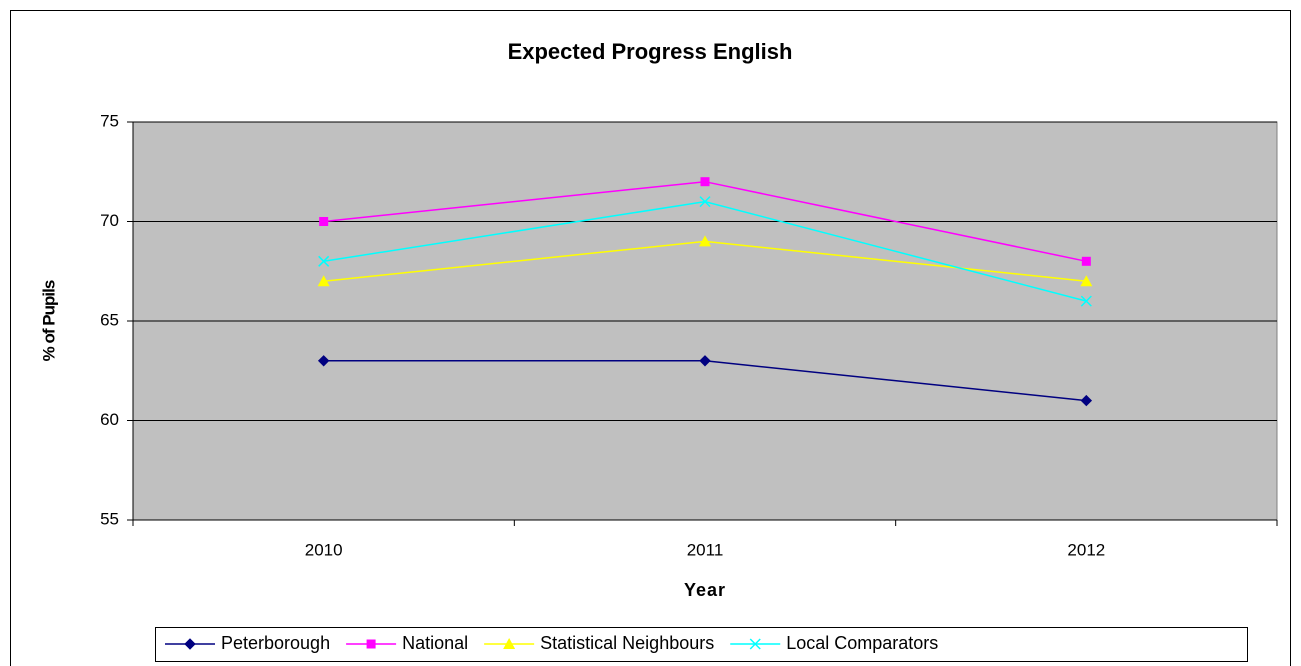  What do you see at coordinates (705, 549) in the screenshot?
I see `x-tick-label: 2011` at bounding box center [705, 549].